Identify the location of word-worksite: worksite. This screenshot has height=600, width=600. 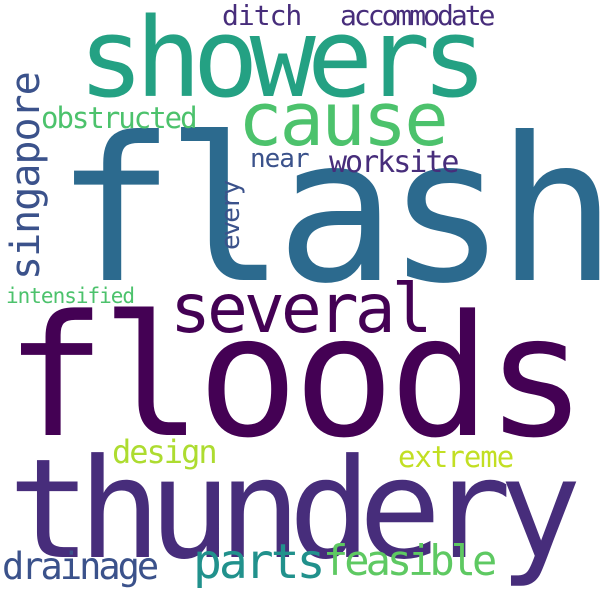
(394, 162).